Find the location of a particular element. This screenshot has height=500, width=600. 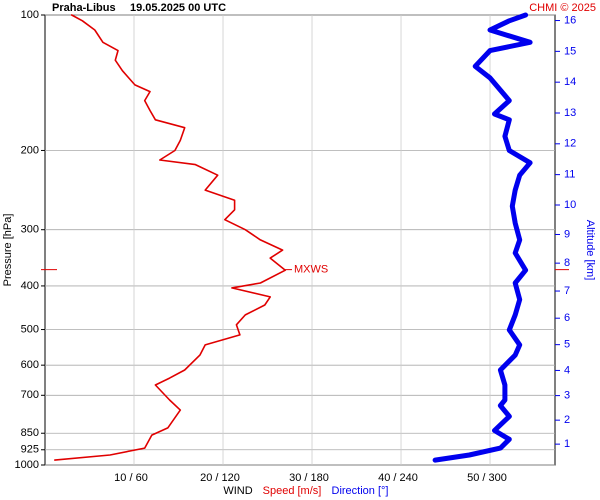

y2-tick-label: 13 is located at coordinates (570, 113).